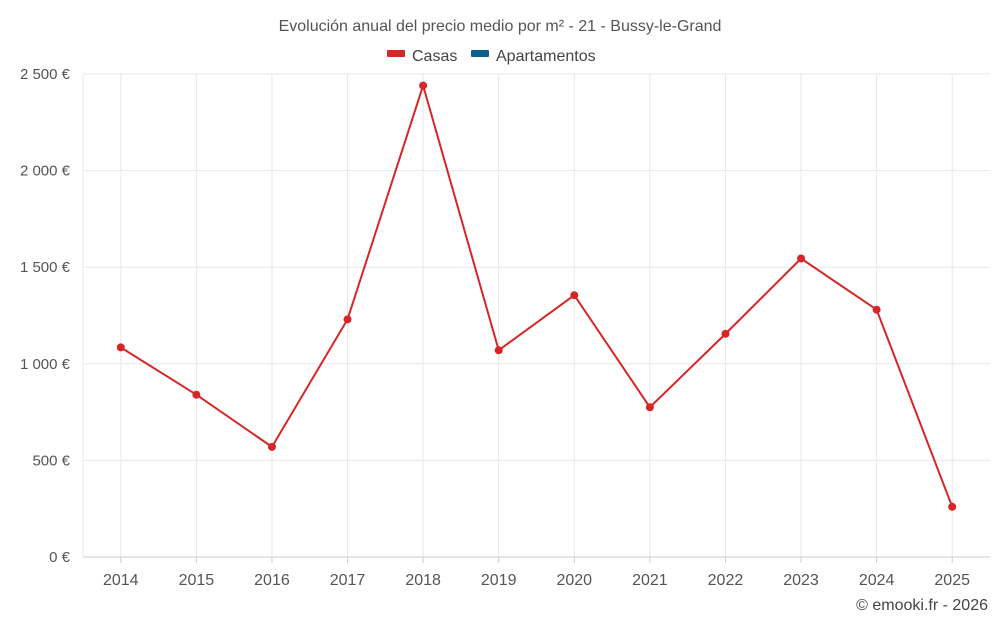  What do you see at coordinates (801, 580) in the screenshot?
I see `x-tick-label: 2023` at bounding box center [801, 580].